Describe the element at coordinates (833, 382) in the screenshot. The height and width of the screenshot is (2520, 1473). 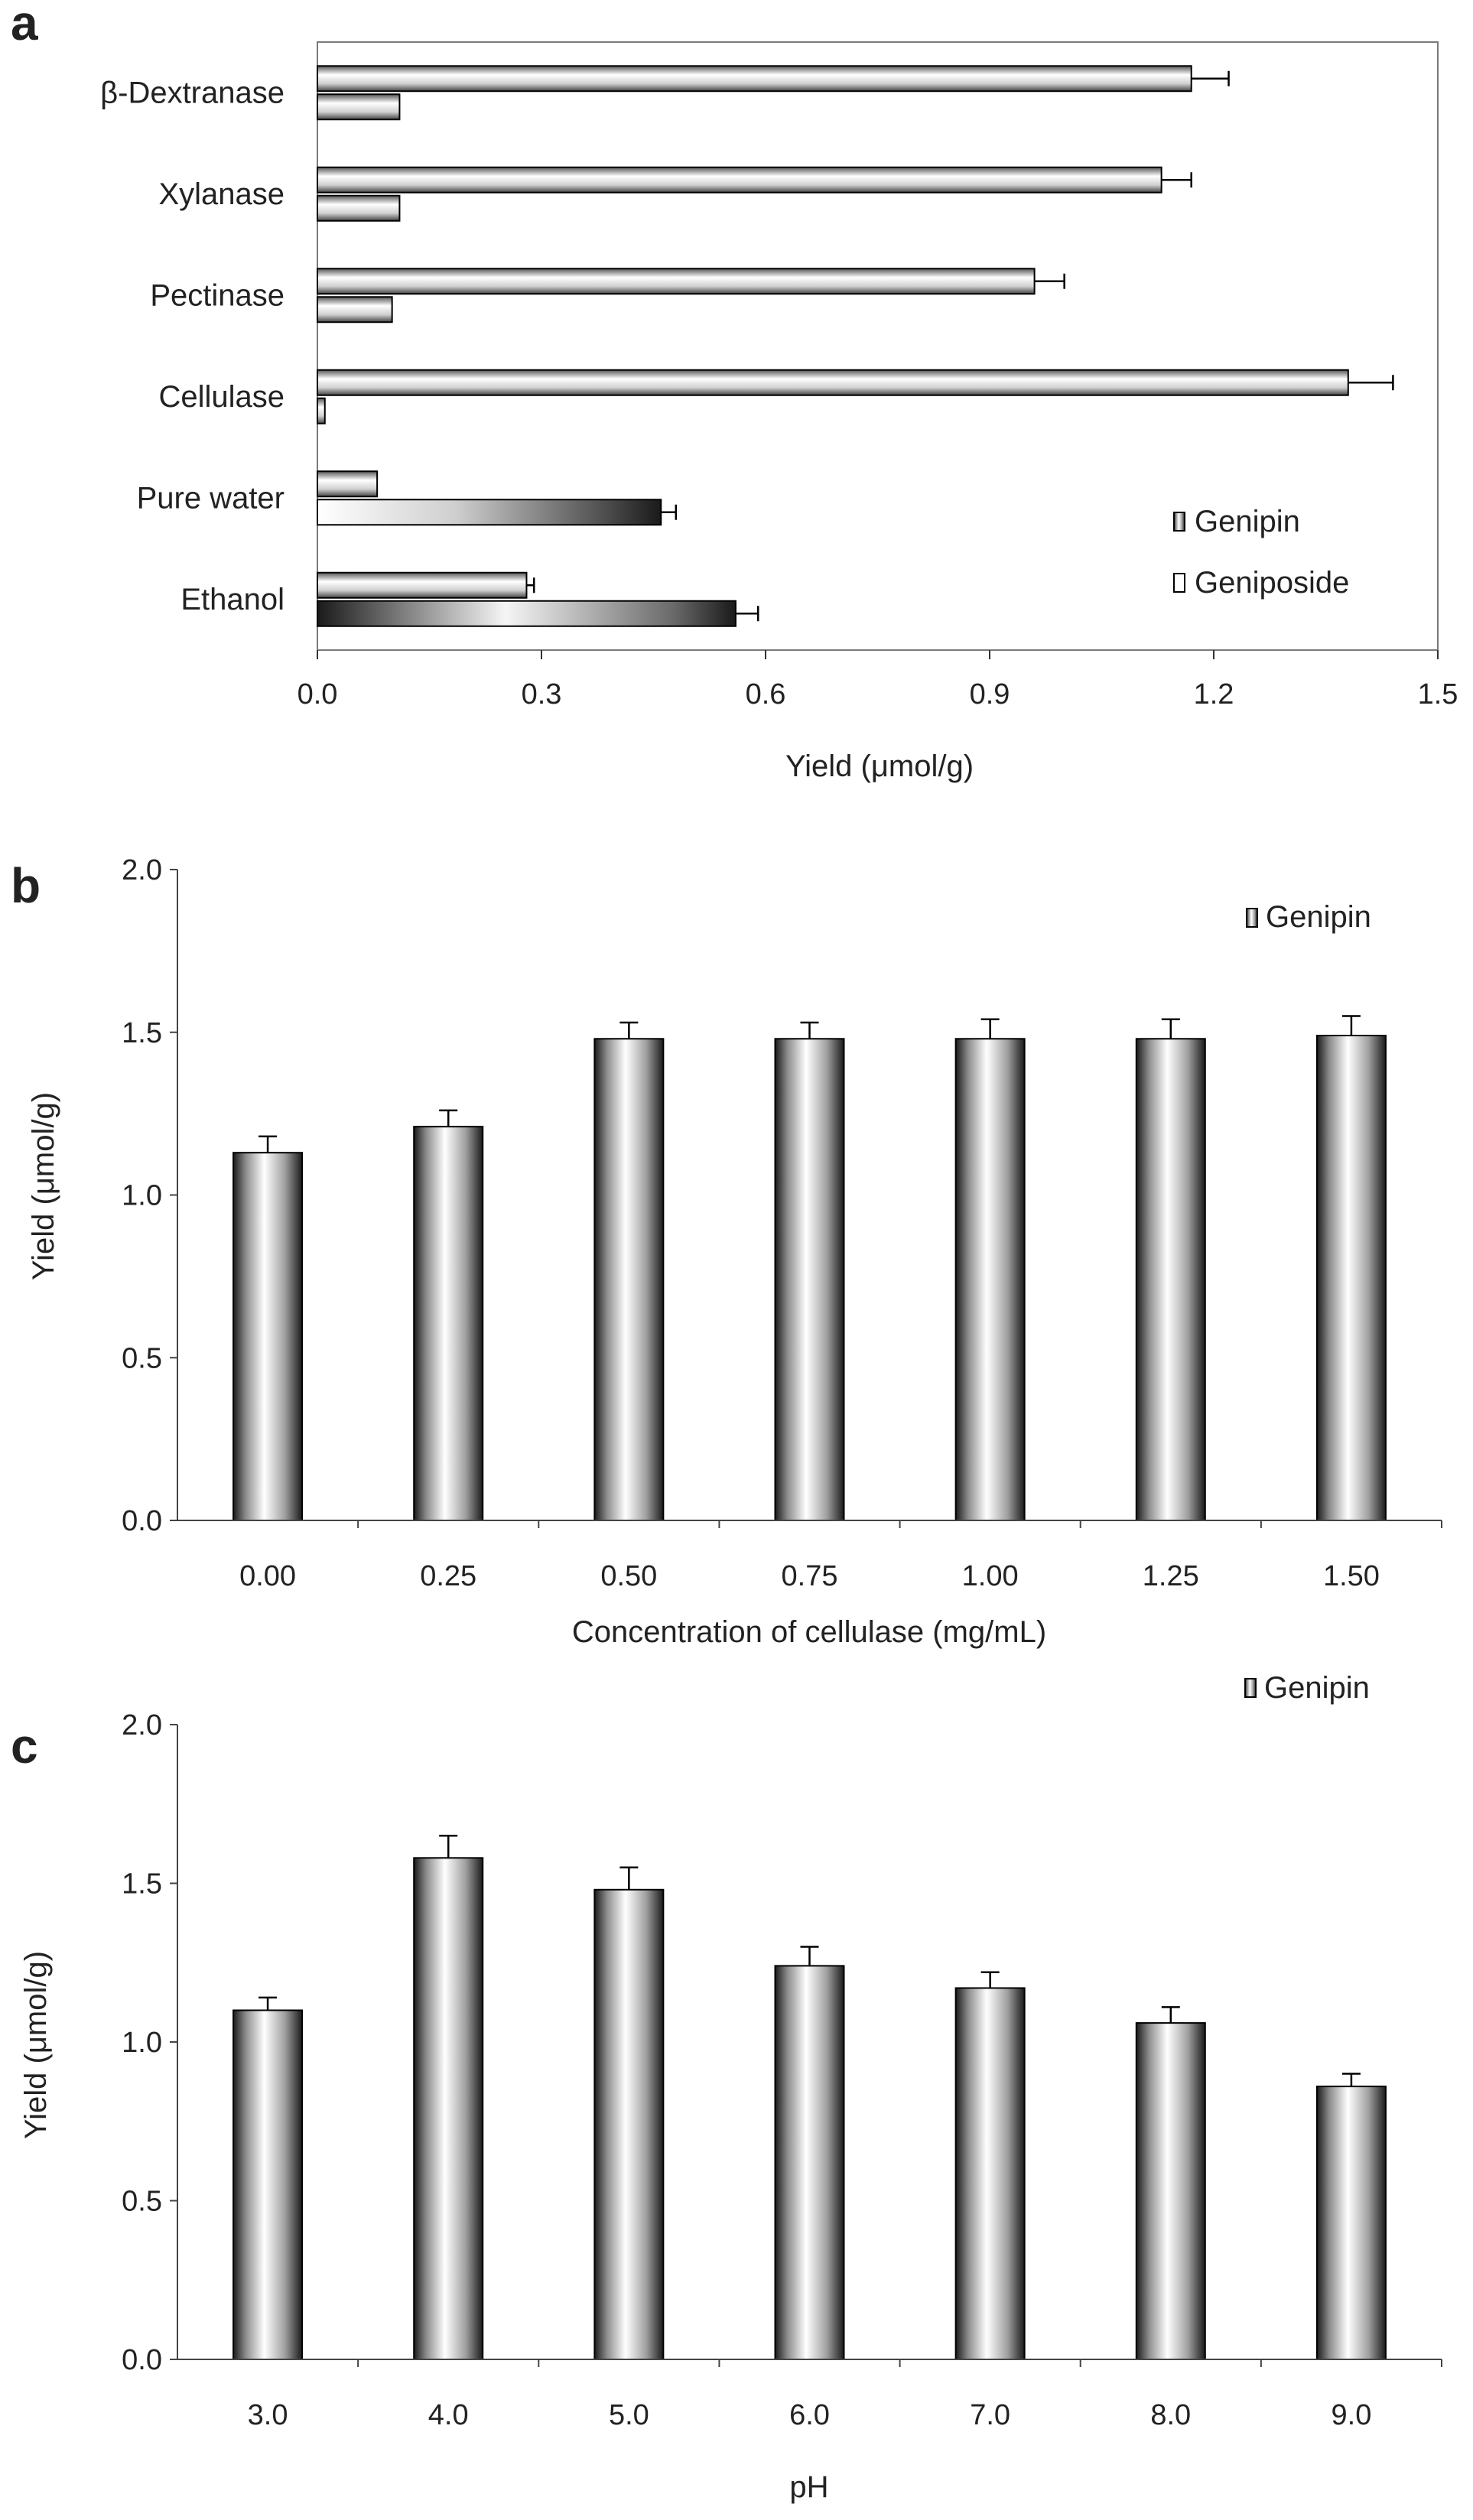
I see `bar-genipin-cellulase` at that location.